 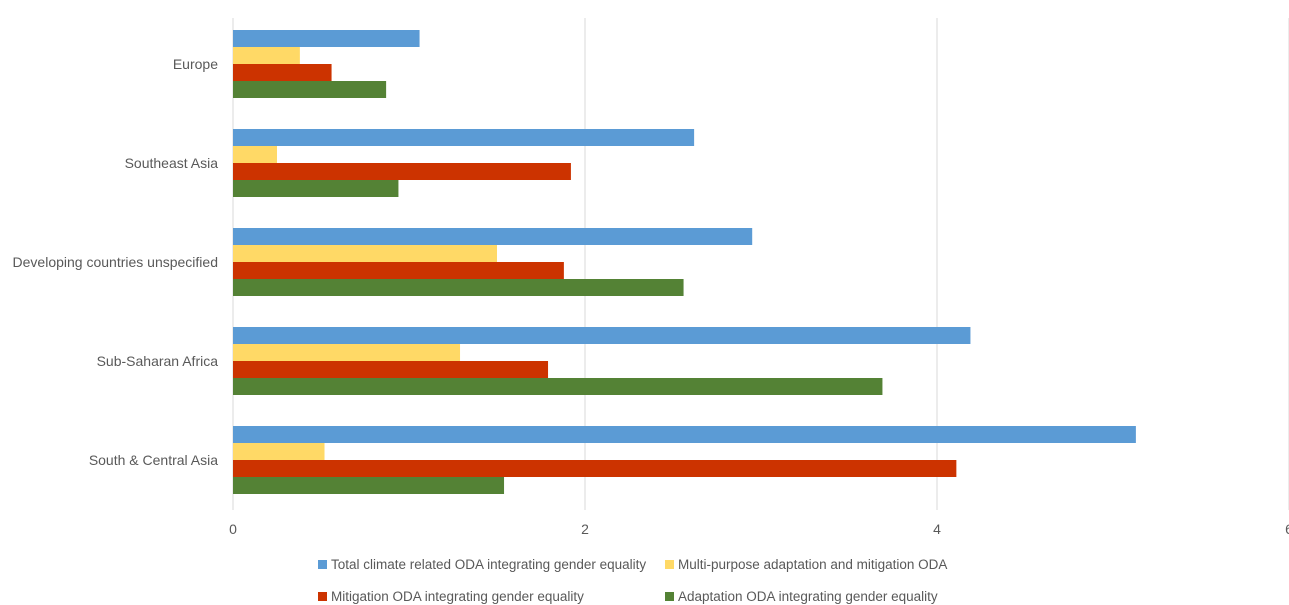 I want to click on x-tick-label: 6, so click(x=1287, y=529).